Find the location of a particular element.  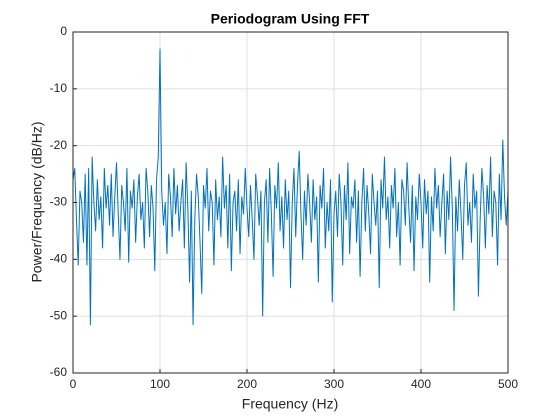

x-tick-label: 500 is located at coordinates (508, 384).